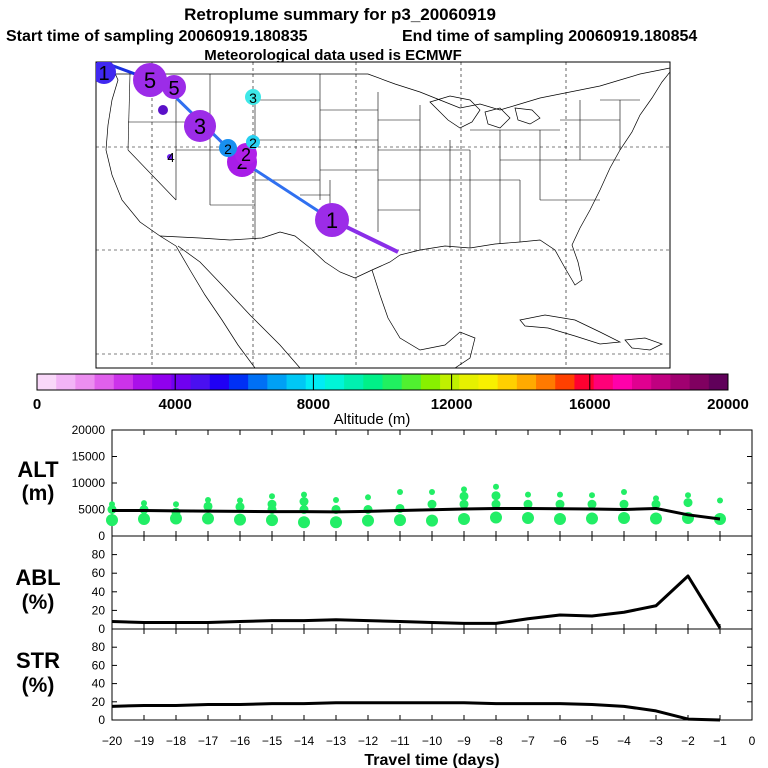 Image resolution: width=768 pixels, height=768 pixels. I want to click on mexico-gulf-coast, so click(423, 318).